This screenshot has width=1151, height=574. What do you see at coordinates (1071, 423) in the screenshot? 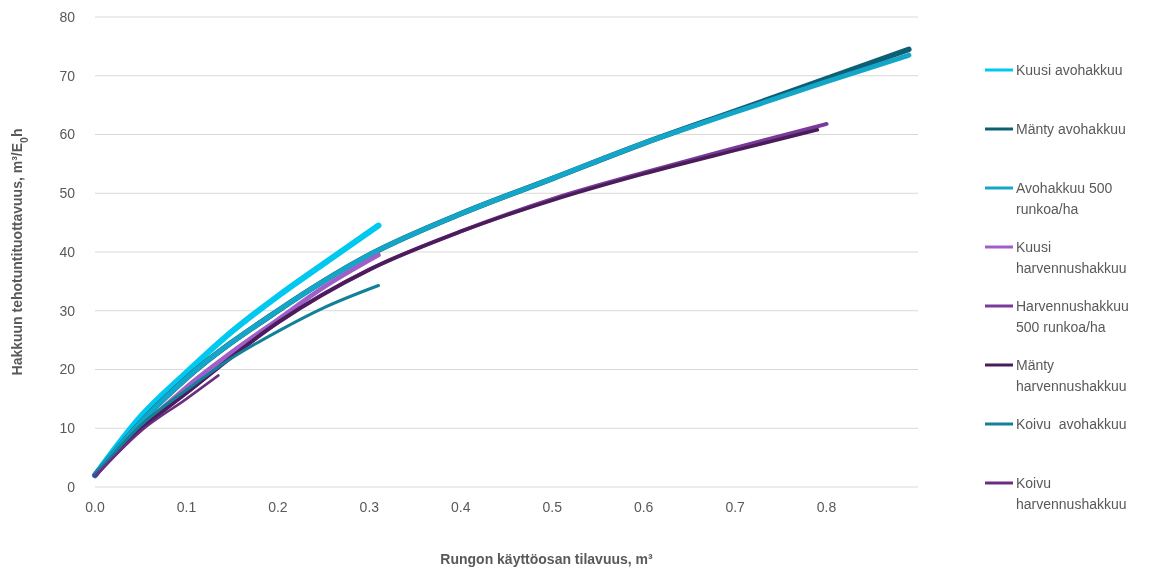
I see `legend-label: Koivu avohakkuu` at bounding box center [1071, 423].